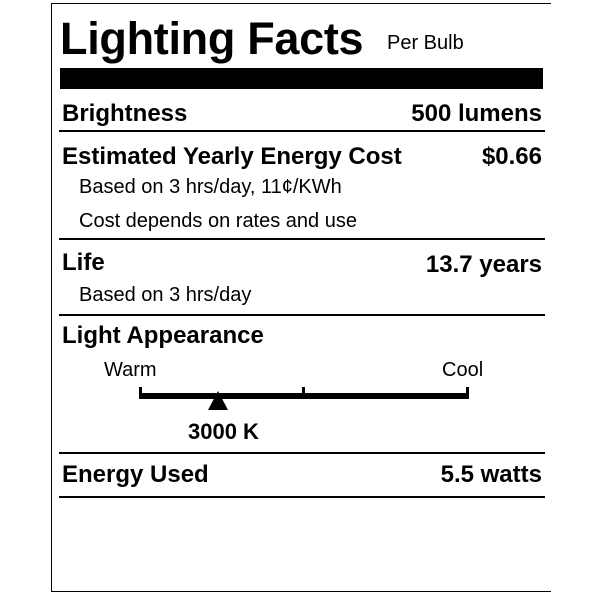 The image size is (600, 600). What do you see at coordinates (476, 113) in the screenshot?
I see `brightness-value: 500 lumens` at bounding box center [476, 113].